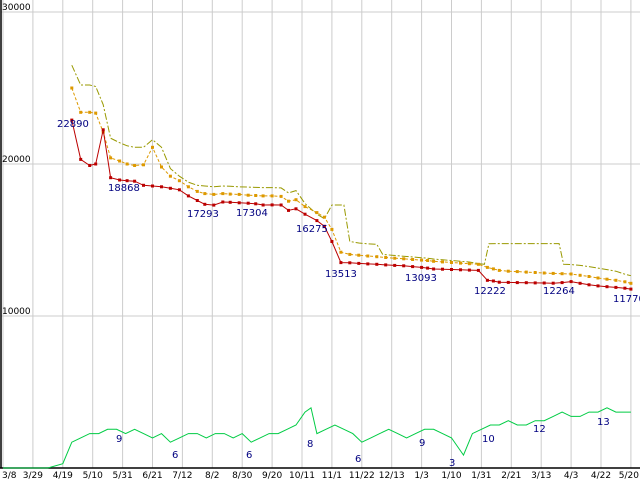 The width and height of the screenshot is (640, 480). I want to click on svg-text: 2/21, so click(511, 475).